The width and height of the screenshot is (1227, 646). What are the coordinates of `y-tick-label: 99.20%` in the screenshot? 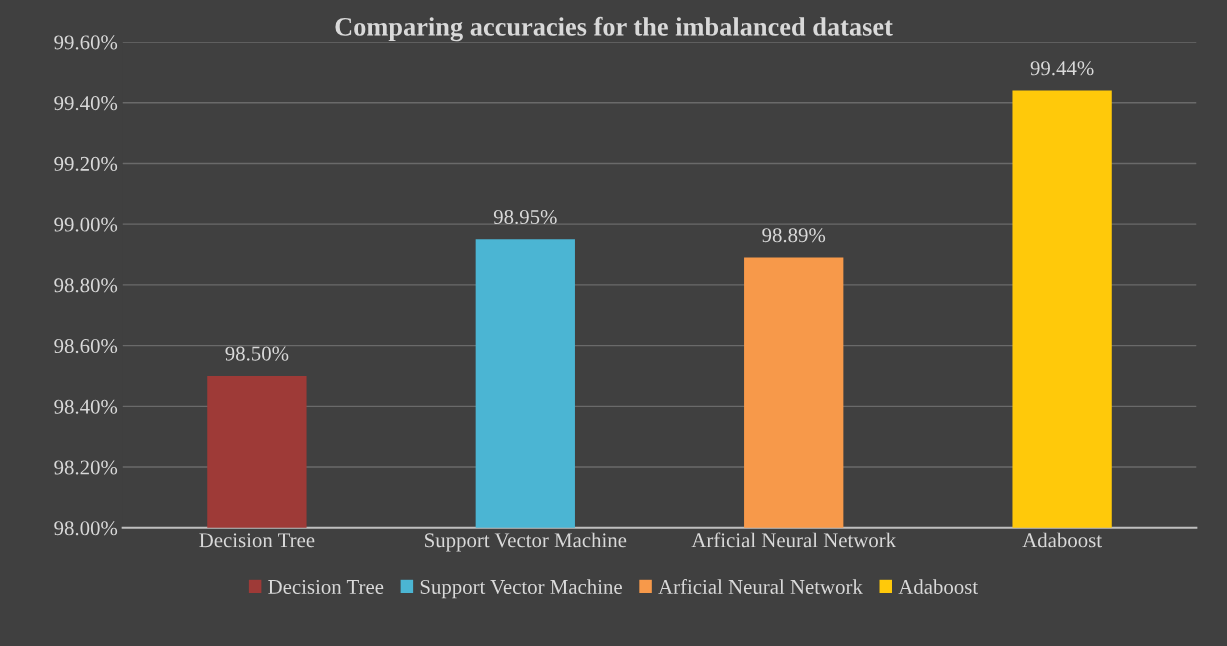 It's located at (86, 163).